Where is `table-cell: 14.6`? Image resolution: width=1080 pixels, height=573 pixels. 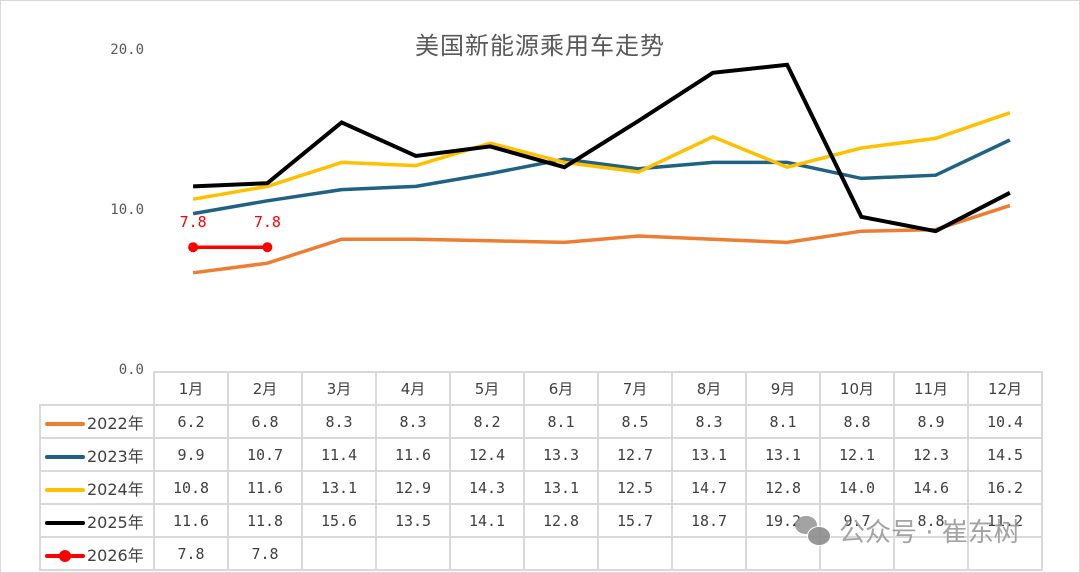 table-cell: 14.6 is located at coordinates (931, 487).